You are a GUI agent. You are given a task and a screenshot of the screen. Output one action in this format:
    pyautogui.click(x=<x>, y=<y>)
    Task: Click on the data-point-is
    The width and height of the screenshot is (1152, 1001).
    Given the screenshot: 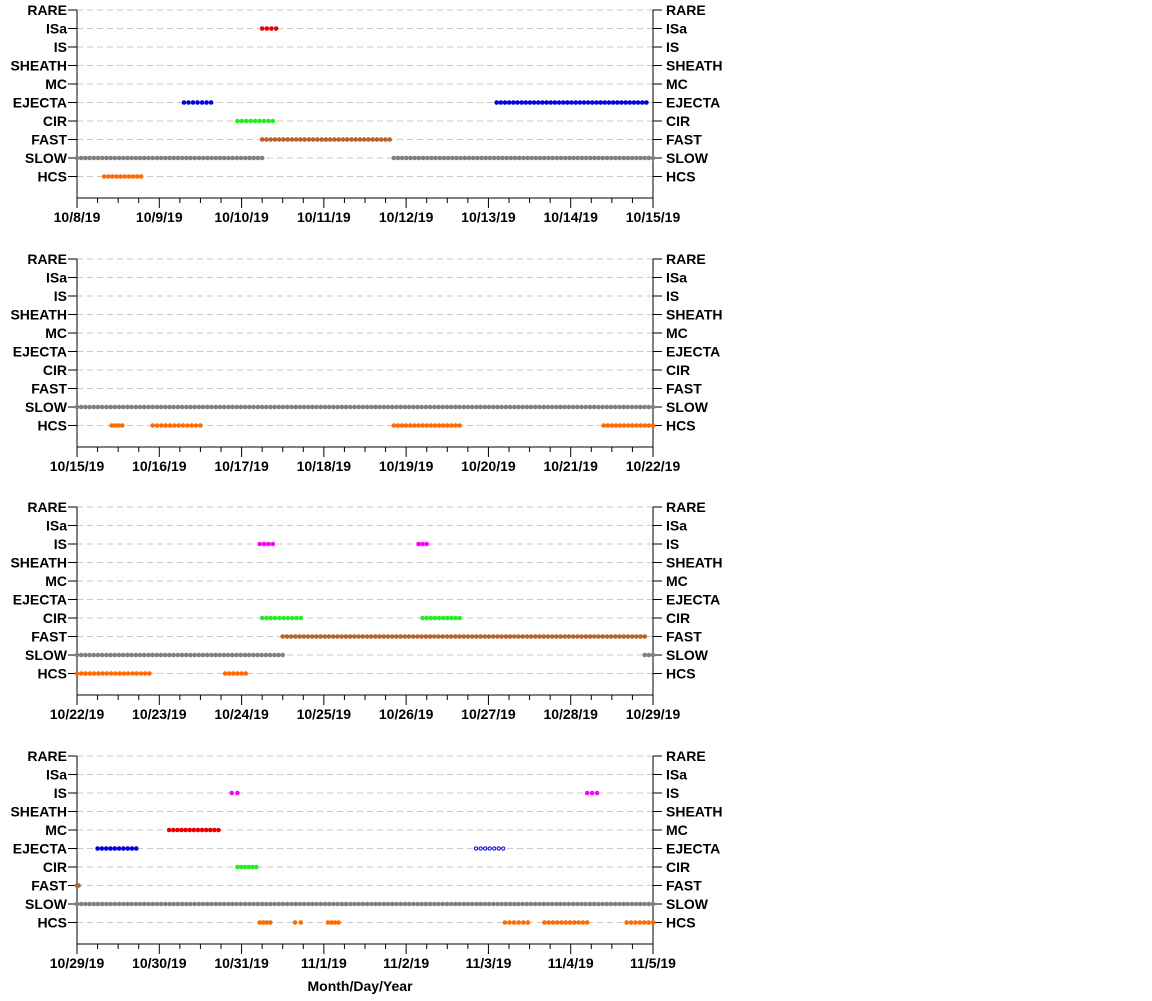 What is the action you would take?
    pyautogui.click(x=231, y=793)
    